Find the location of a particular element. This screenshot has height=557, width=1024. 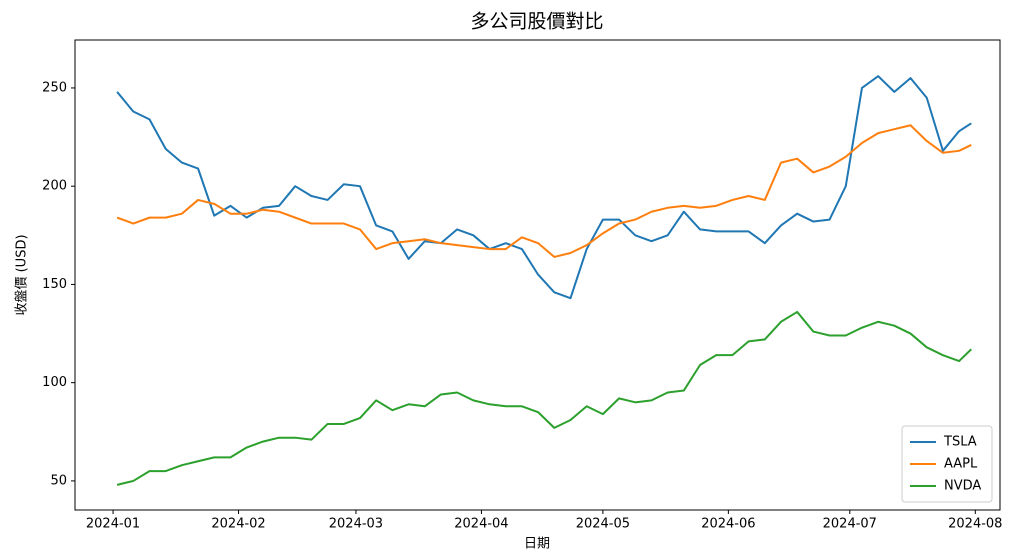

legend-box is located at coordinates (947, 464).